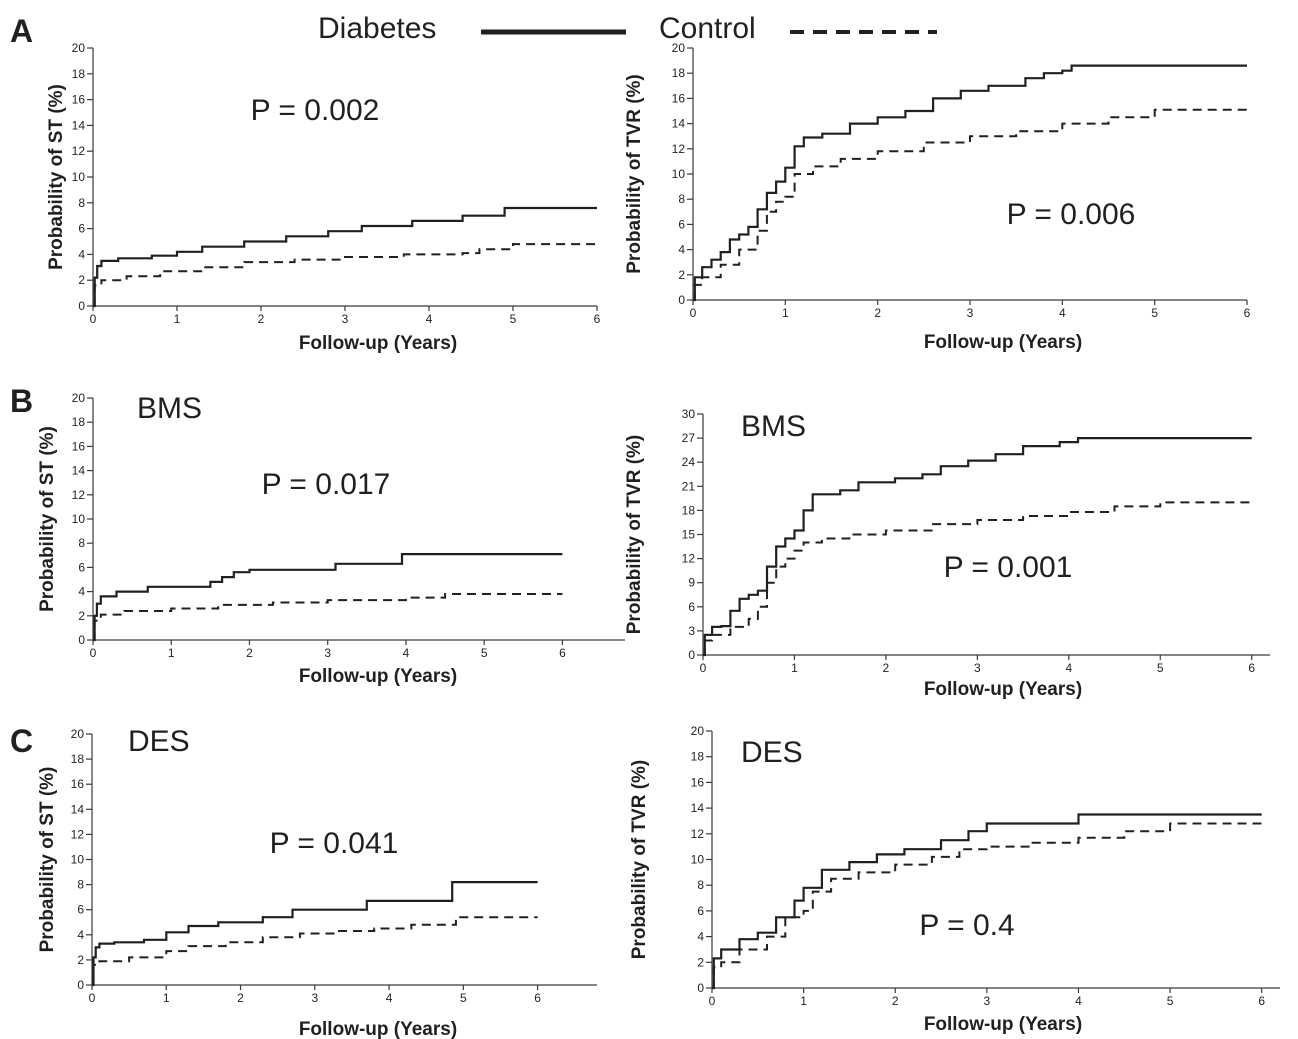  What do you see at coordinates (895, 1001) in the screenshot?
I see `c-tvr-x-tick-label: 2` at bounding box center [895, 1001].